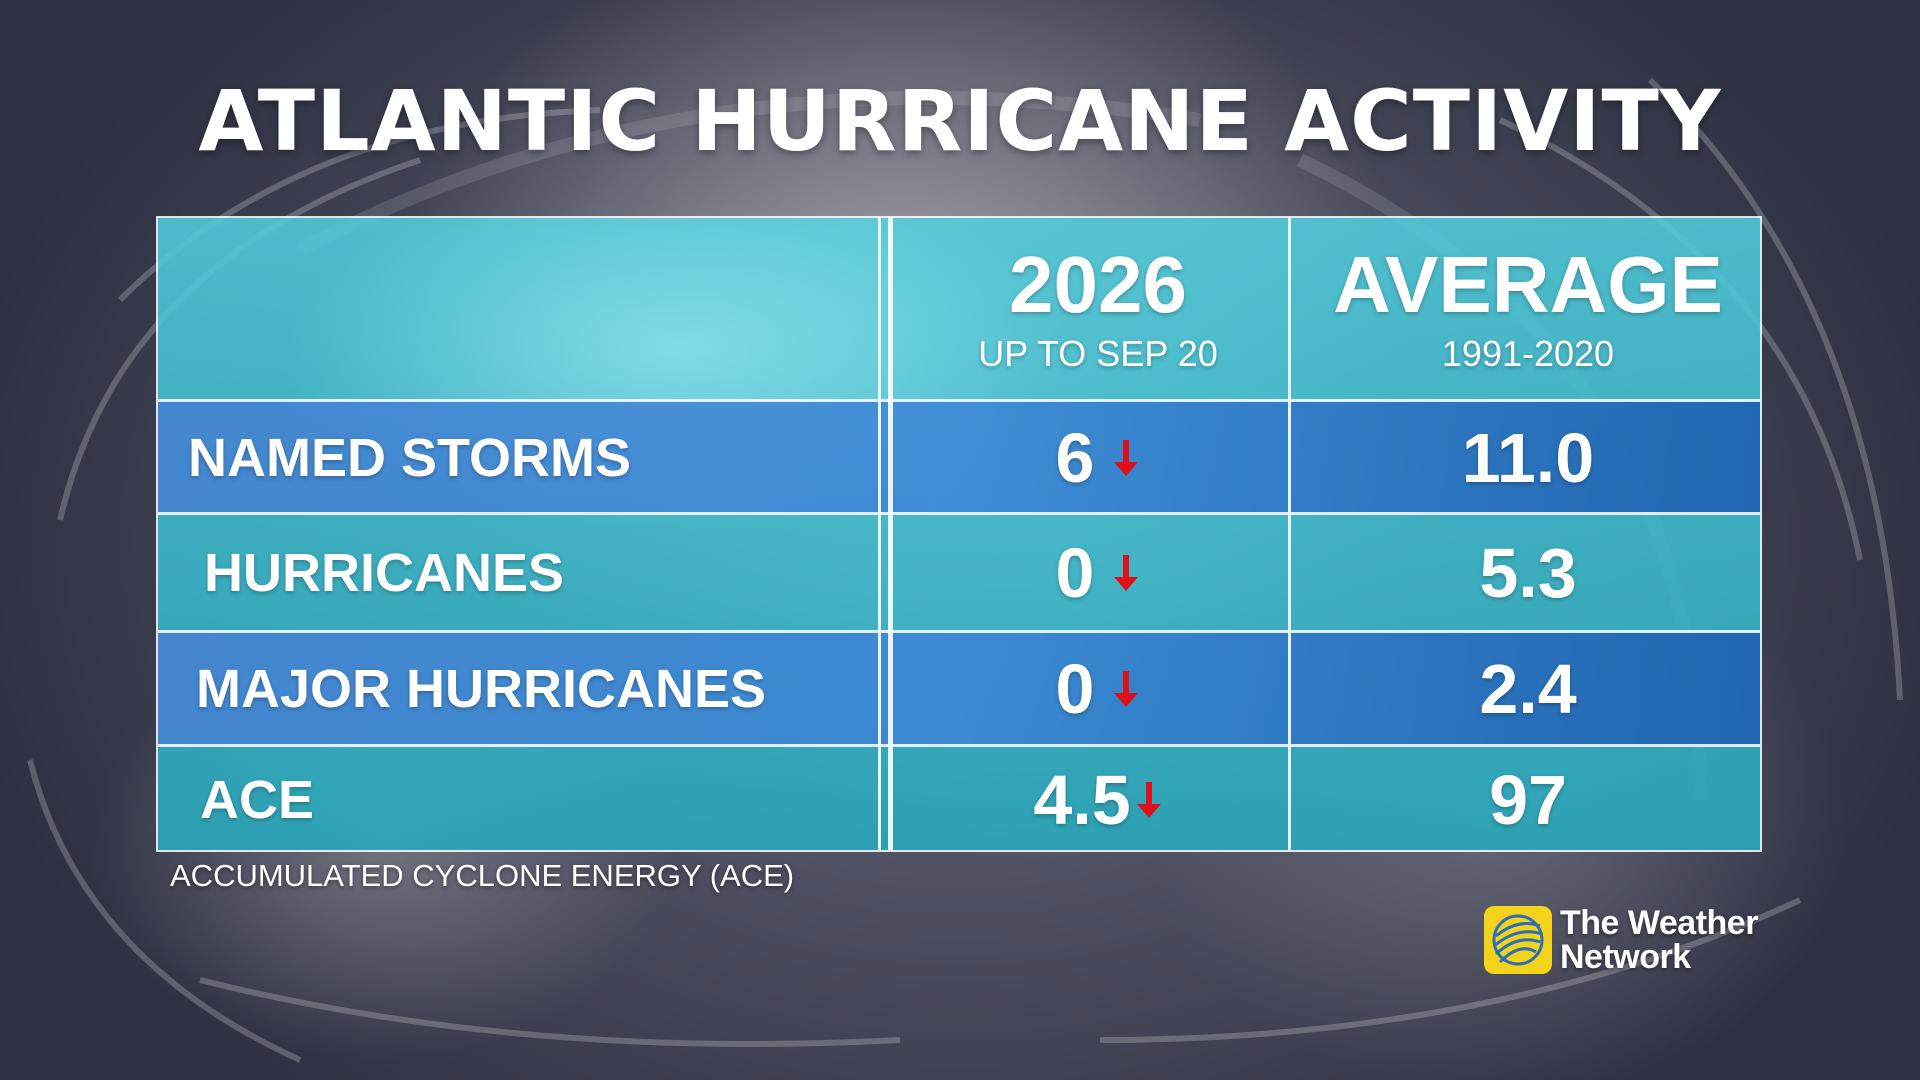  I want to click on row-average-value: 97, so click(1528, 800).